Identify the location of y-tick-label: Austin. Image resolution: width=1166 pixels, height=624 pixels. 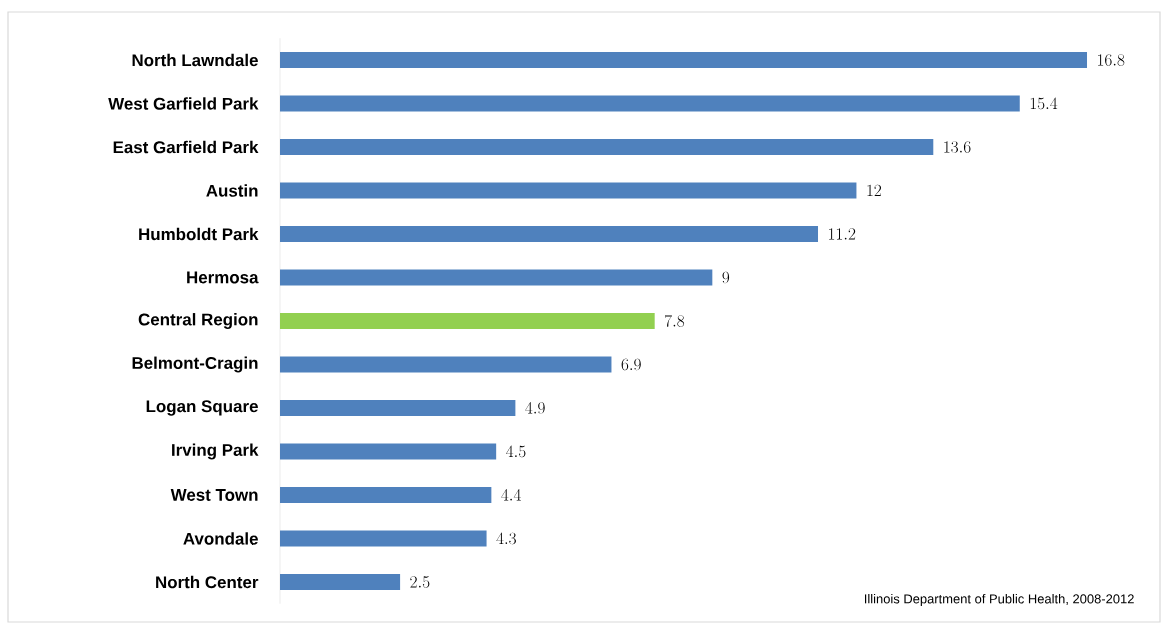
(232, 190).